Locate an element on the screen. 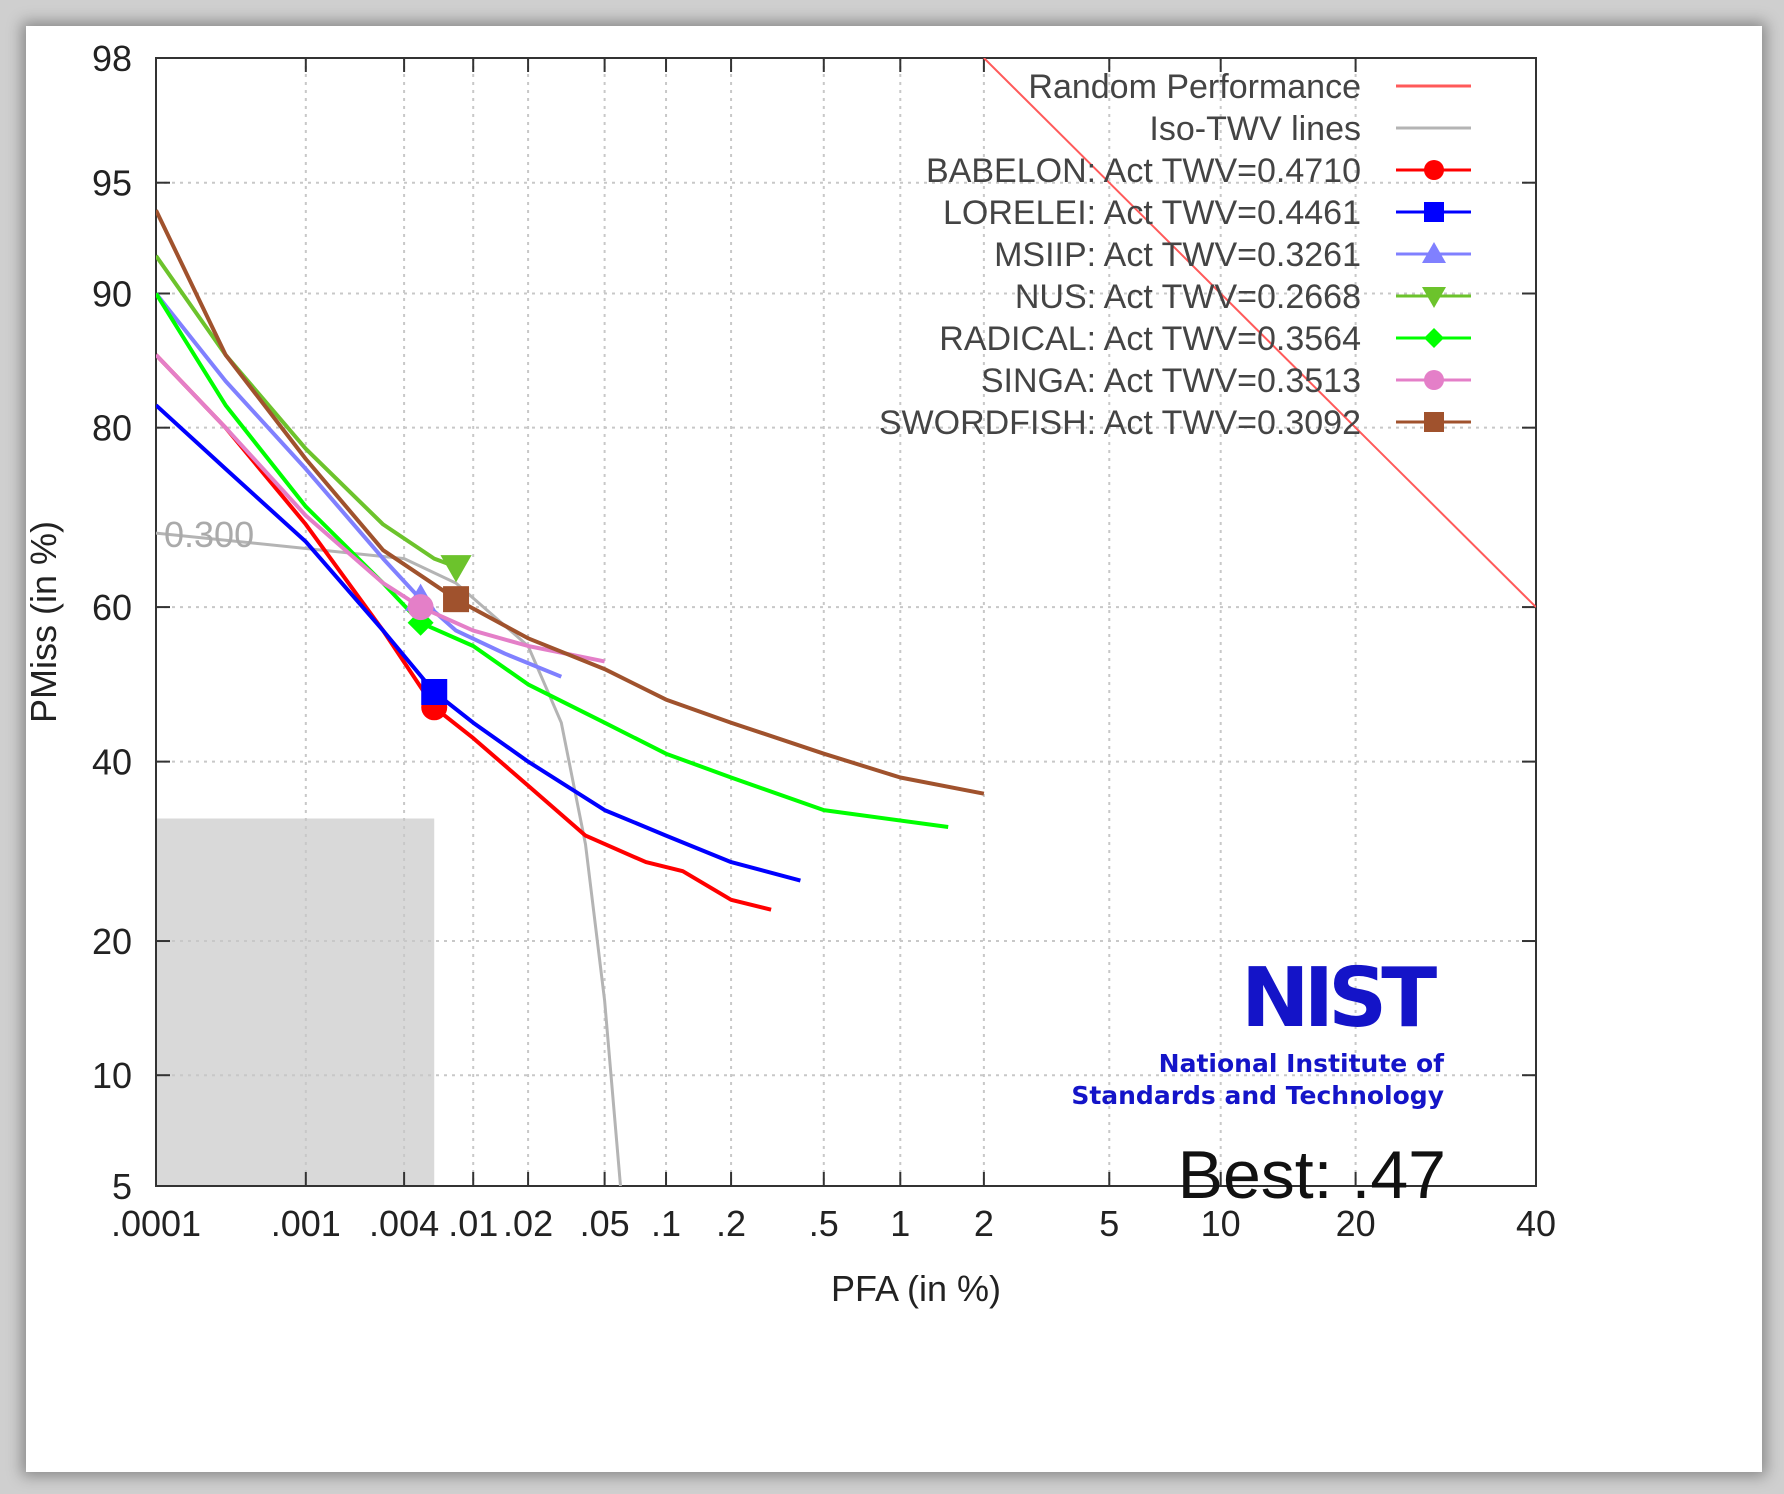  legend-label: Iso-TWV lines is located at coordinates (1255, 129).